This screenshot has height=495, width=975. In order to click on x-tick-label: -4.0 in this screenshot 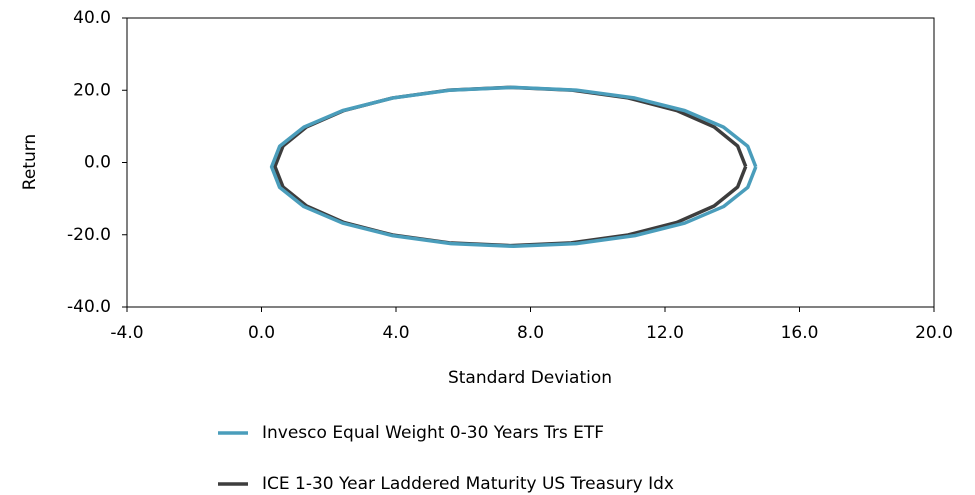, I will do `click(126, 333)`.